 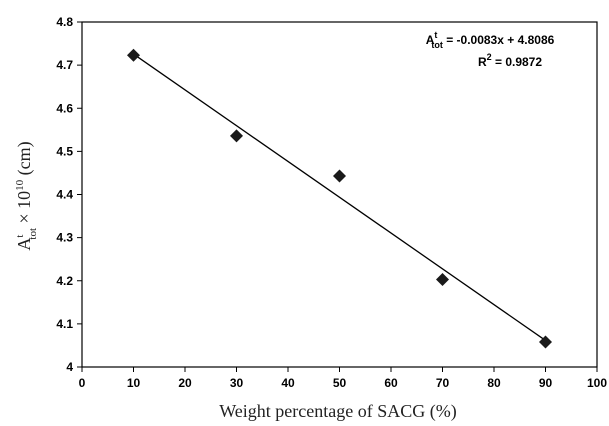 I want to click on y-tick-label: 4.6, so click(x=64, y=108).